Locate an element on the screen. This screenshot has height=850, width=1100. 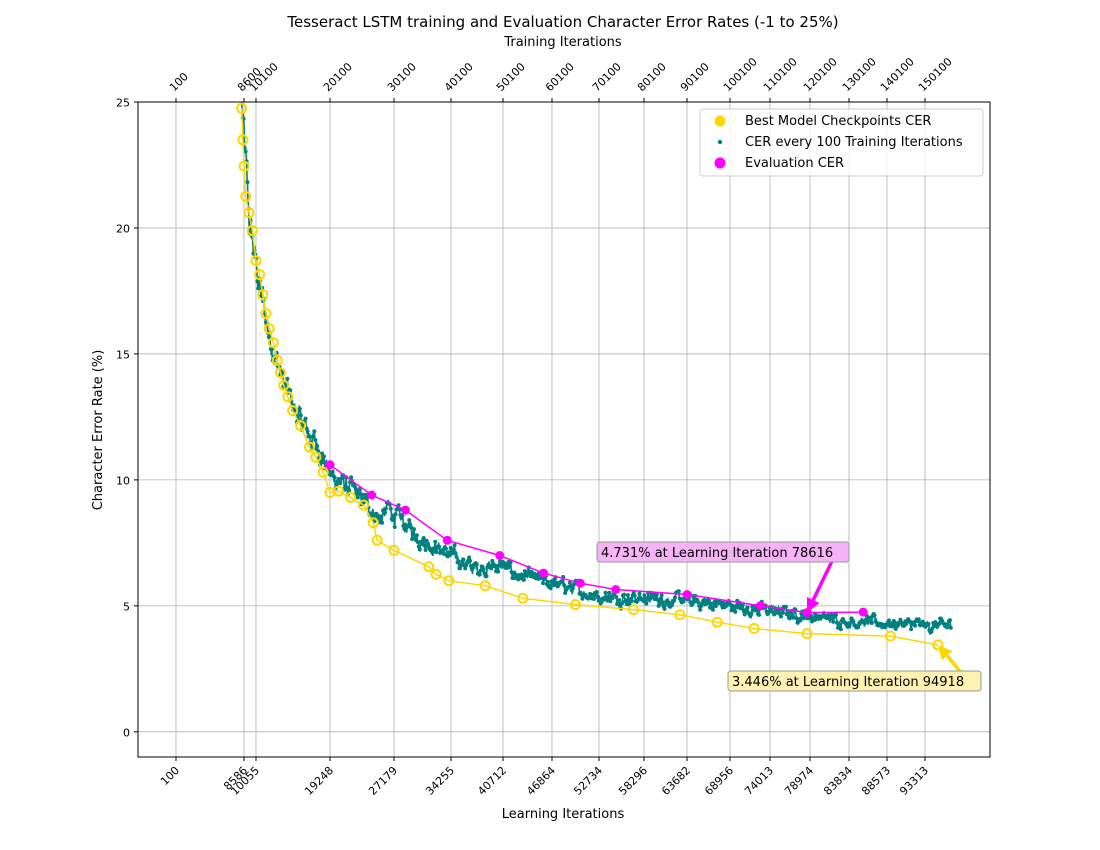
annotation-checkpoint-arrow-head is located at coordinates (945, 652).